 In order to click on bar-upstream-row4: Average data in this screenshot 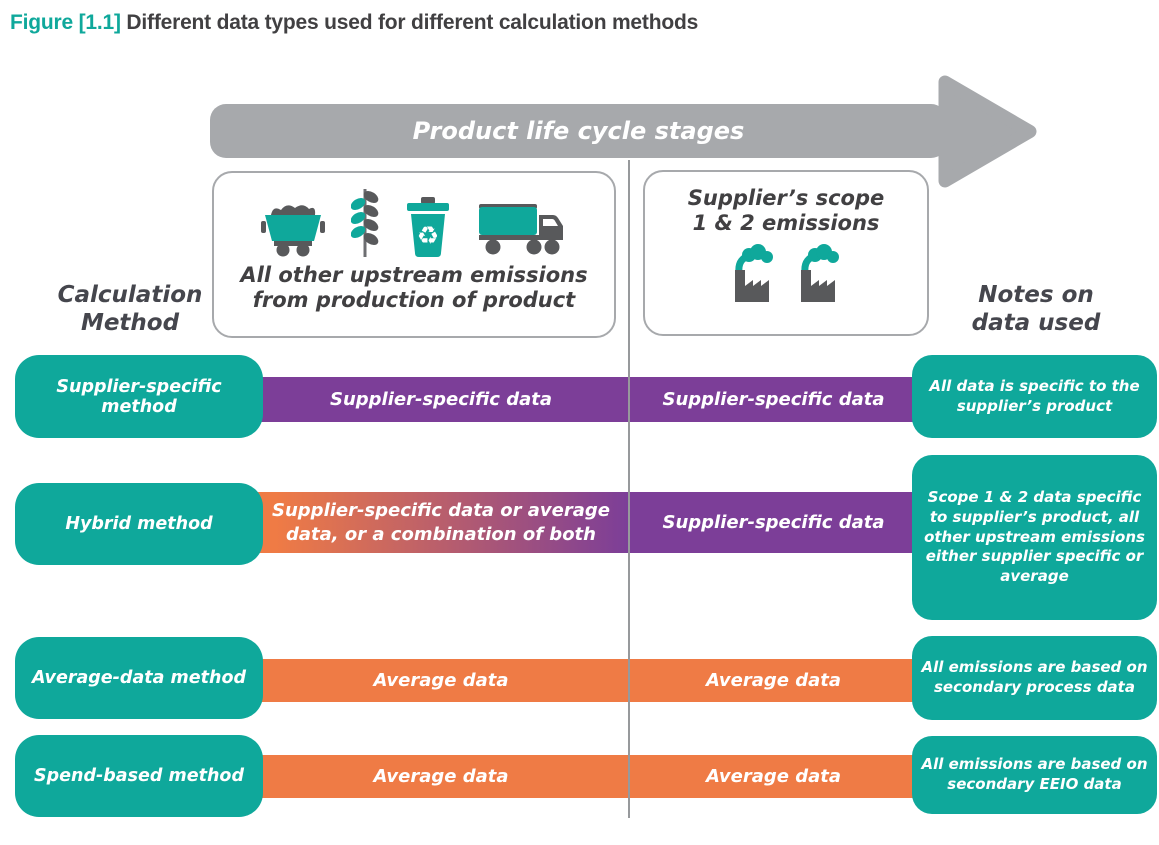, I will do `click(441, 776)`.